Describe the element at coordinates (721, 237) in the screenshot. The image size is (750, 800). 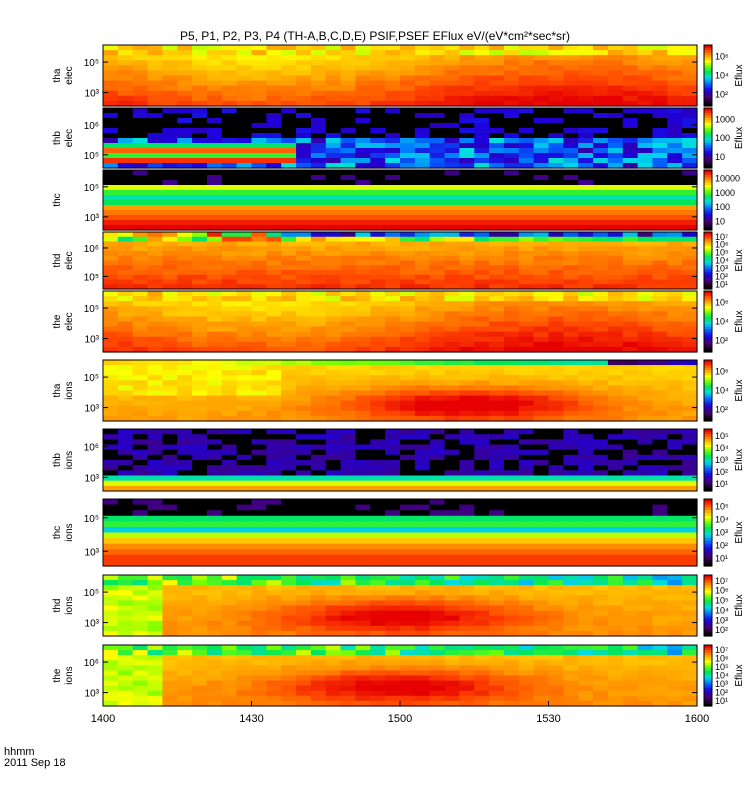
I see `colorbar-tick-label: 10⁷` at that location.